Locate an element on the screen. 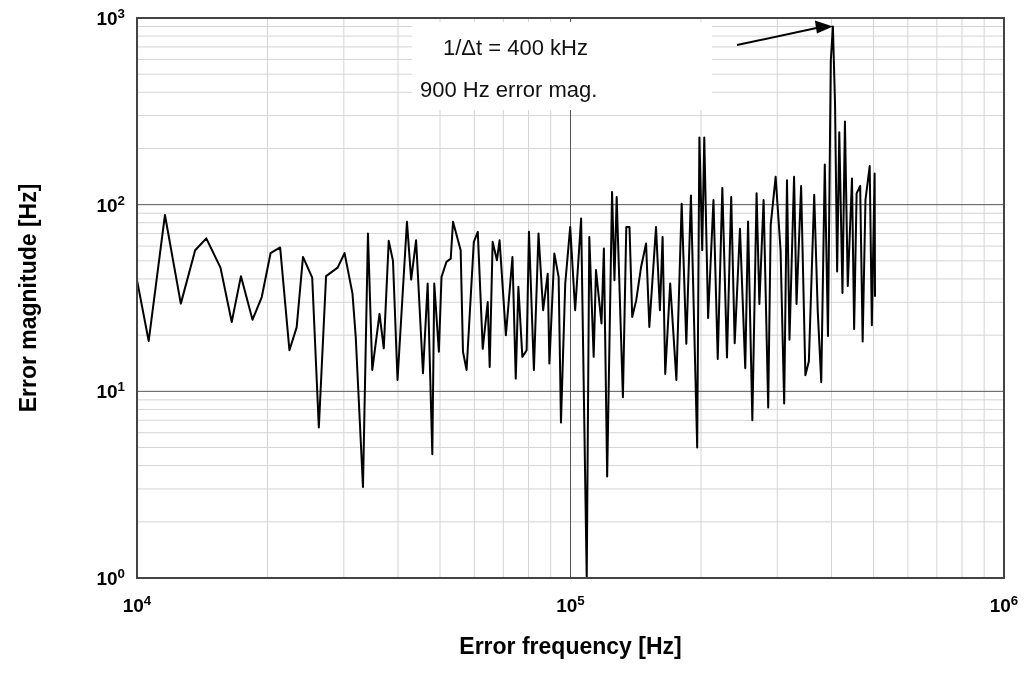  x-tick-label: 10$^{5}$ is located at coordinates (571, 604).